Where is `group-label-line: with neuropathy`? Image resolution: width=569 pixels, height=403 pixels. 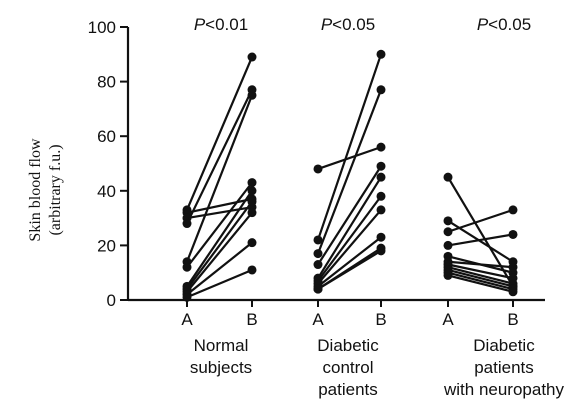
group-label-line: with neuropathy is located at coordinates (504, 389).